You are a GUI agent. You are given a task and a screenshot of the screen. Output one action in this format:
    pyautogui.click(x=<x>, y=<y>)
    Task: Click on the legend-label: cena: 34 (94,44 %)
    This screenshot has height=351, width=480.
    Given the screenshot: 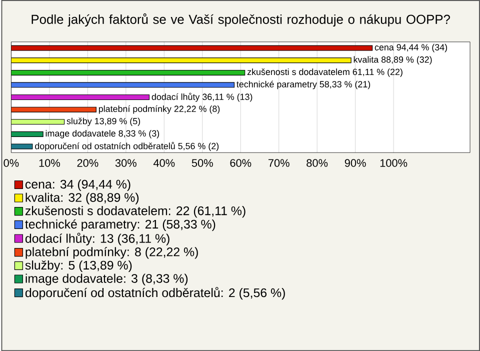 What is the action you would take?
    pyautogui.click(x=77, y=185)
    